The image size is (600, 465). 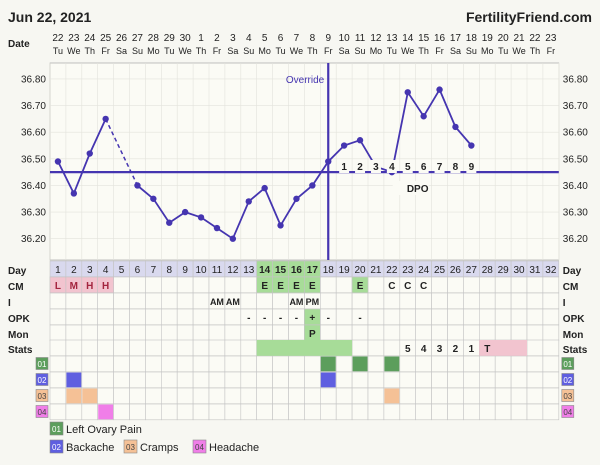 I want to click on legend-swatch, so click(x=130, y=446).